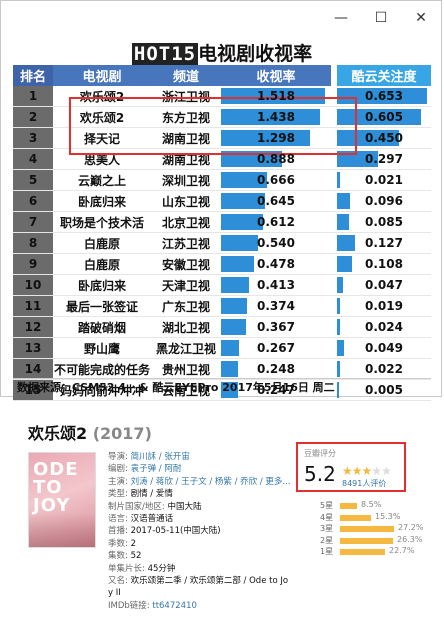  What do you see at coordinates (136, 556) in the screenshot?
I see `info-value: 52` at bounding box center [136, 556].